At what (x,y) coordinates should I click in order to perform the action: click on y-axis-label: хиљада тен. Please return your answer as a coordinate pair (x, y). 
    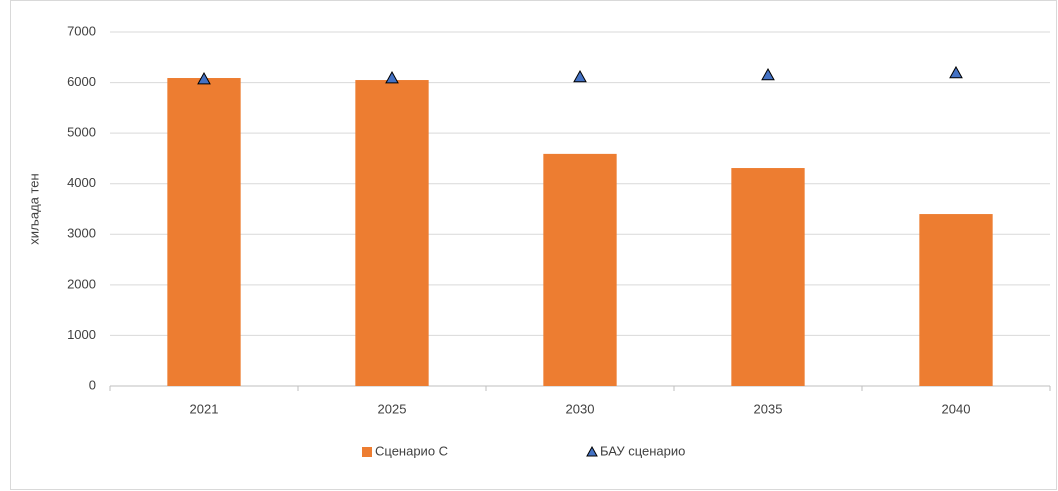
    Looking at the image, I should click on (33, 208).